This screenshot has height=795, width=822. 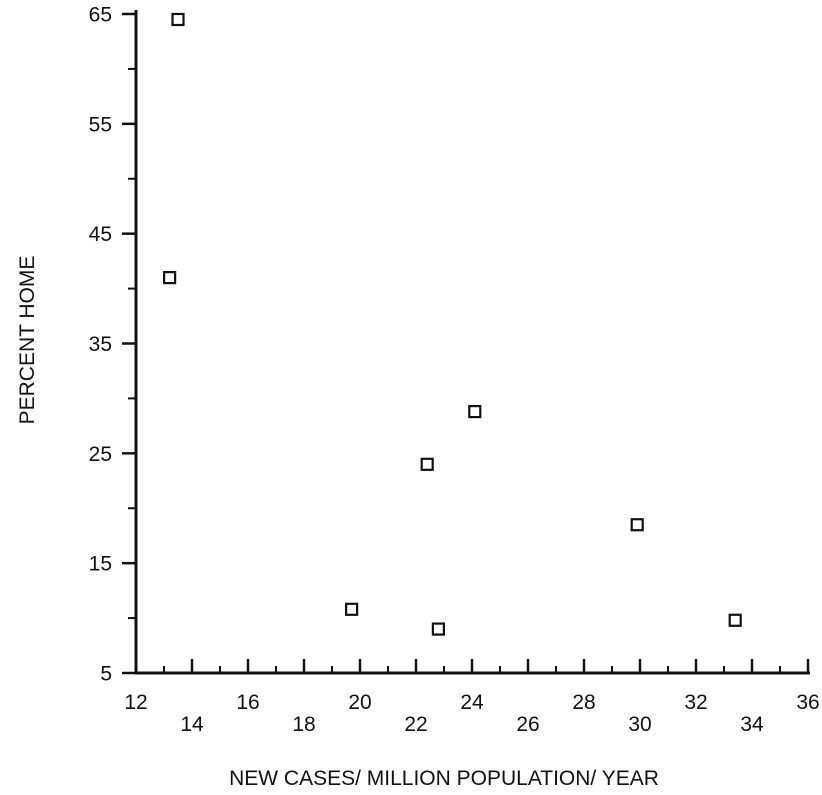 What do you see at coordinates (527, 724) in the screenshot?
I see `x-tick-label: 26` at bounding box center [527, 724].